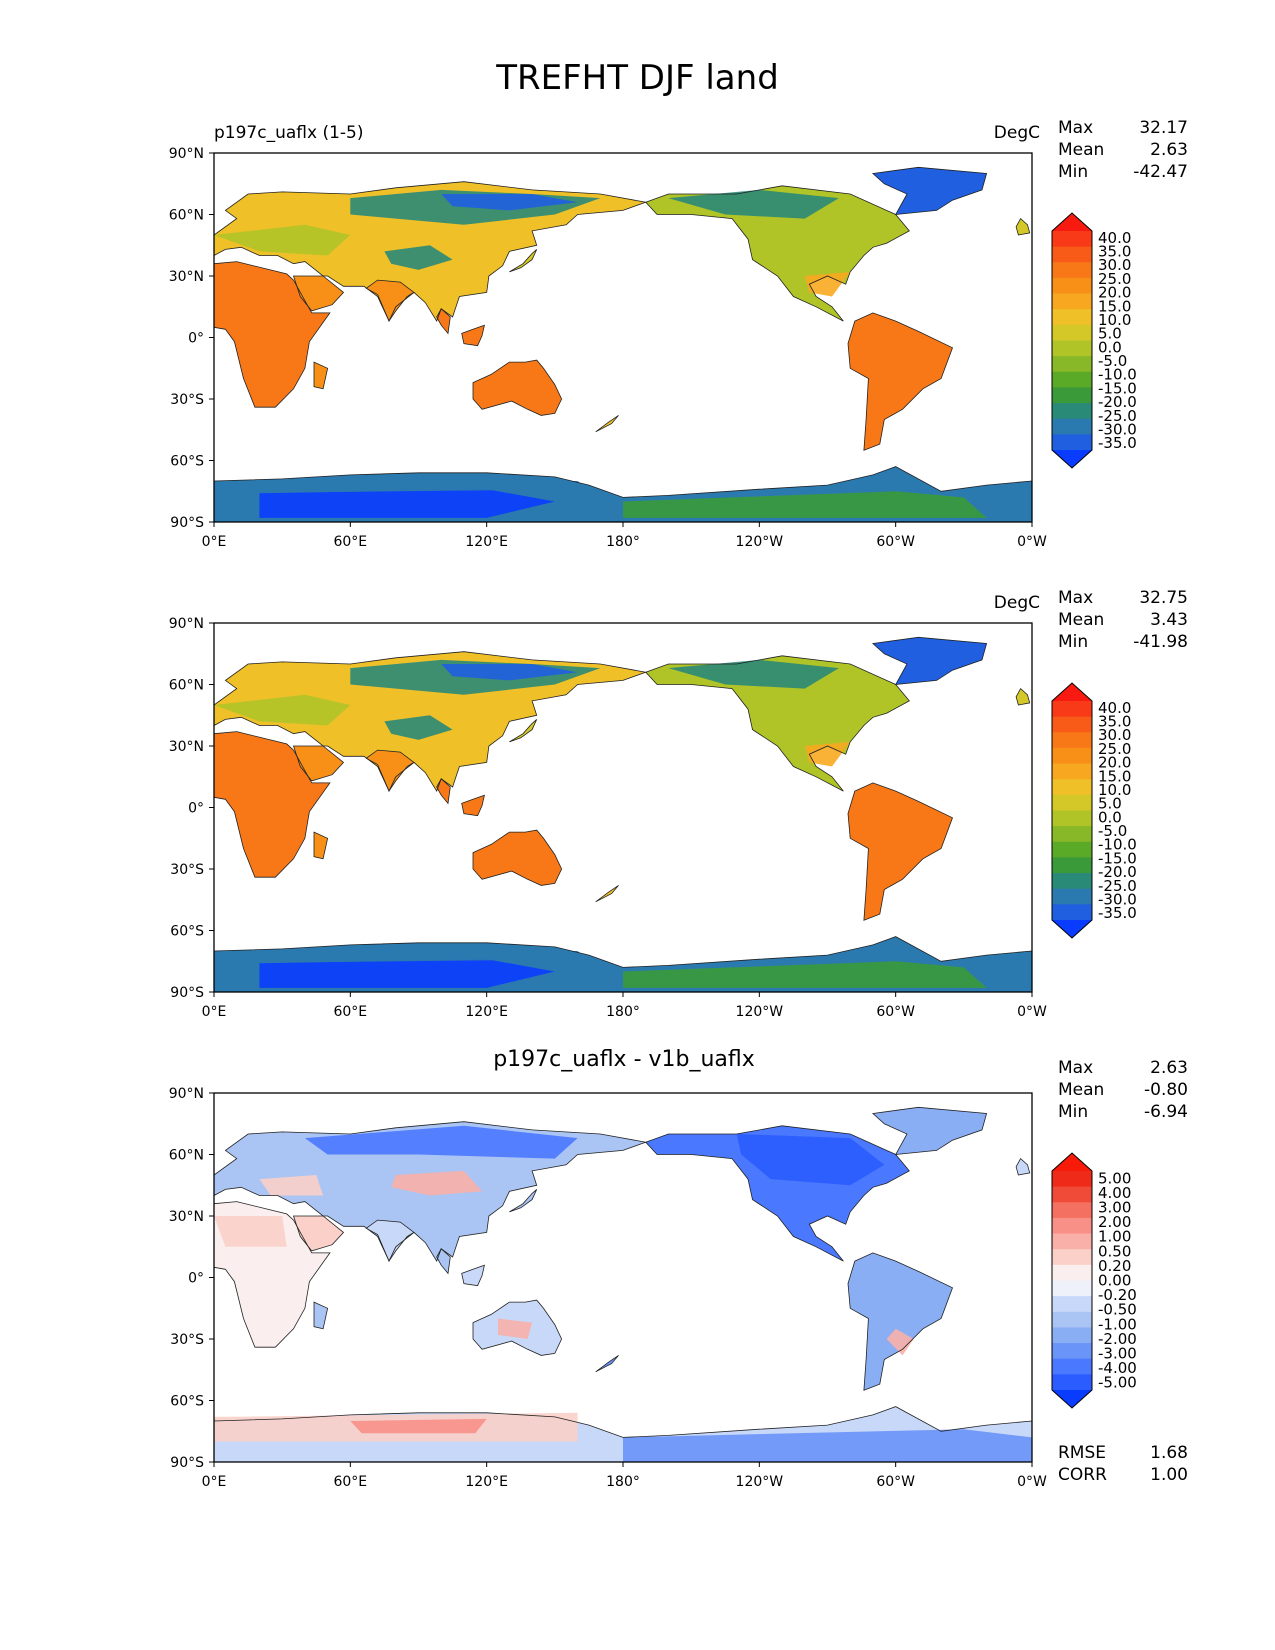 The image size is (1275, 1650). What do you see at coordinates (1117, 872) in the screenshot?
I see `colorbar-tick-label: -20.0` at bounding box center [1117, 872].